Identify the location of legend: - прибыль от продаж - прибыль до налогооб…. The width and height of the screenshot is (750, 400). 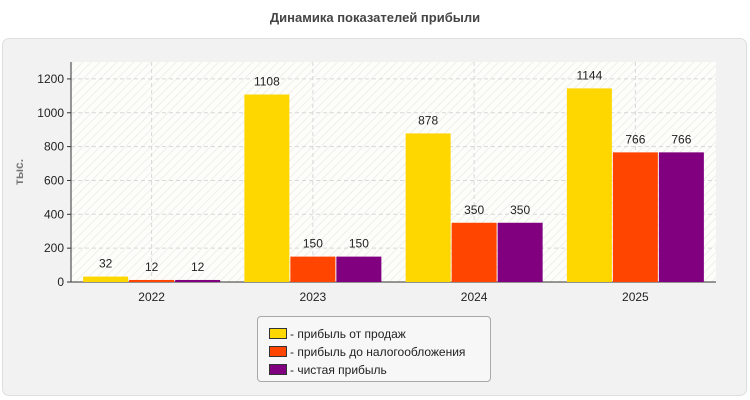
(374, 349).